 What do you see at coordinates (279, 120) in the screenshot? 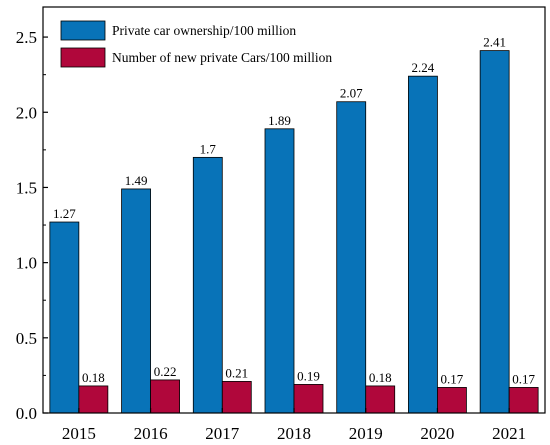
I see `data-label-ownership-2018: 1.89` at bounding box center [279, 120].